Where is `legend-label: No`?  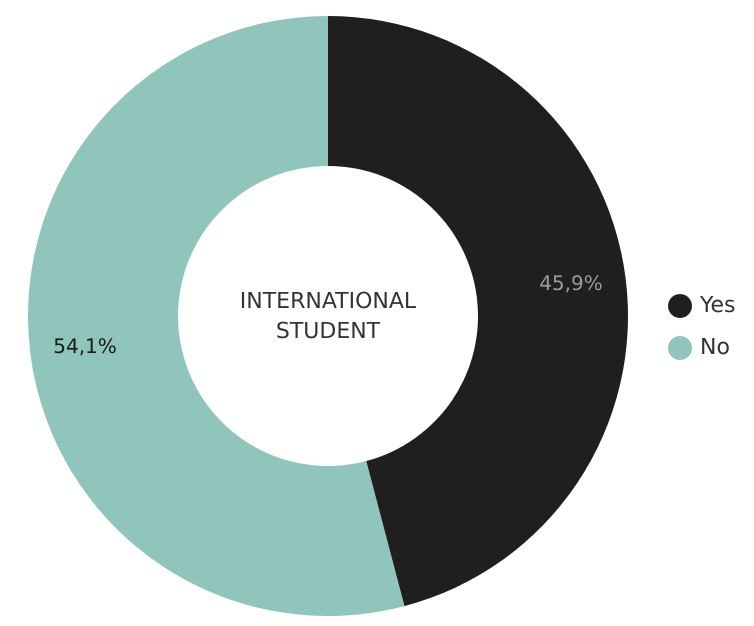 legend-label: No is located at coordinates (715, 347).